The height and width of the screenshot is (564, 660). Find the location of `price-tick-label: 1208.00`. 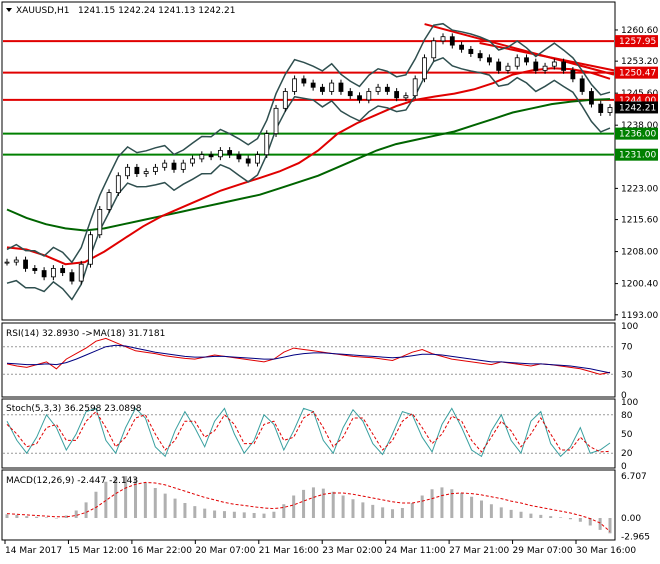

price-tick-label: 1208.00 is located at coordinates (639, 253).